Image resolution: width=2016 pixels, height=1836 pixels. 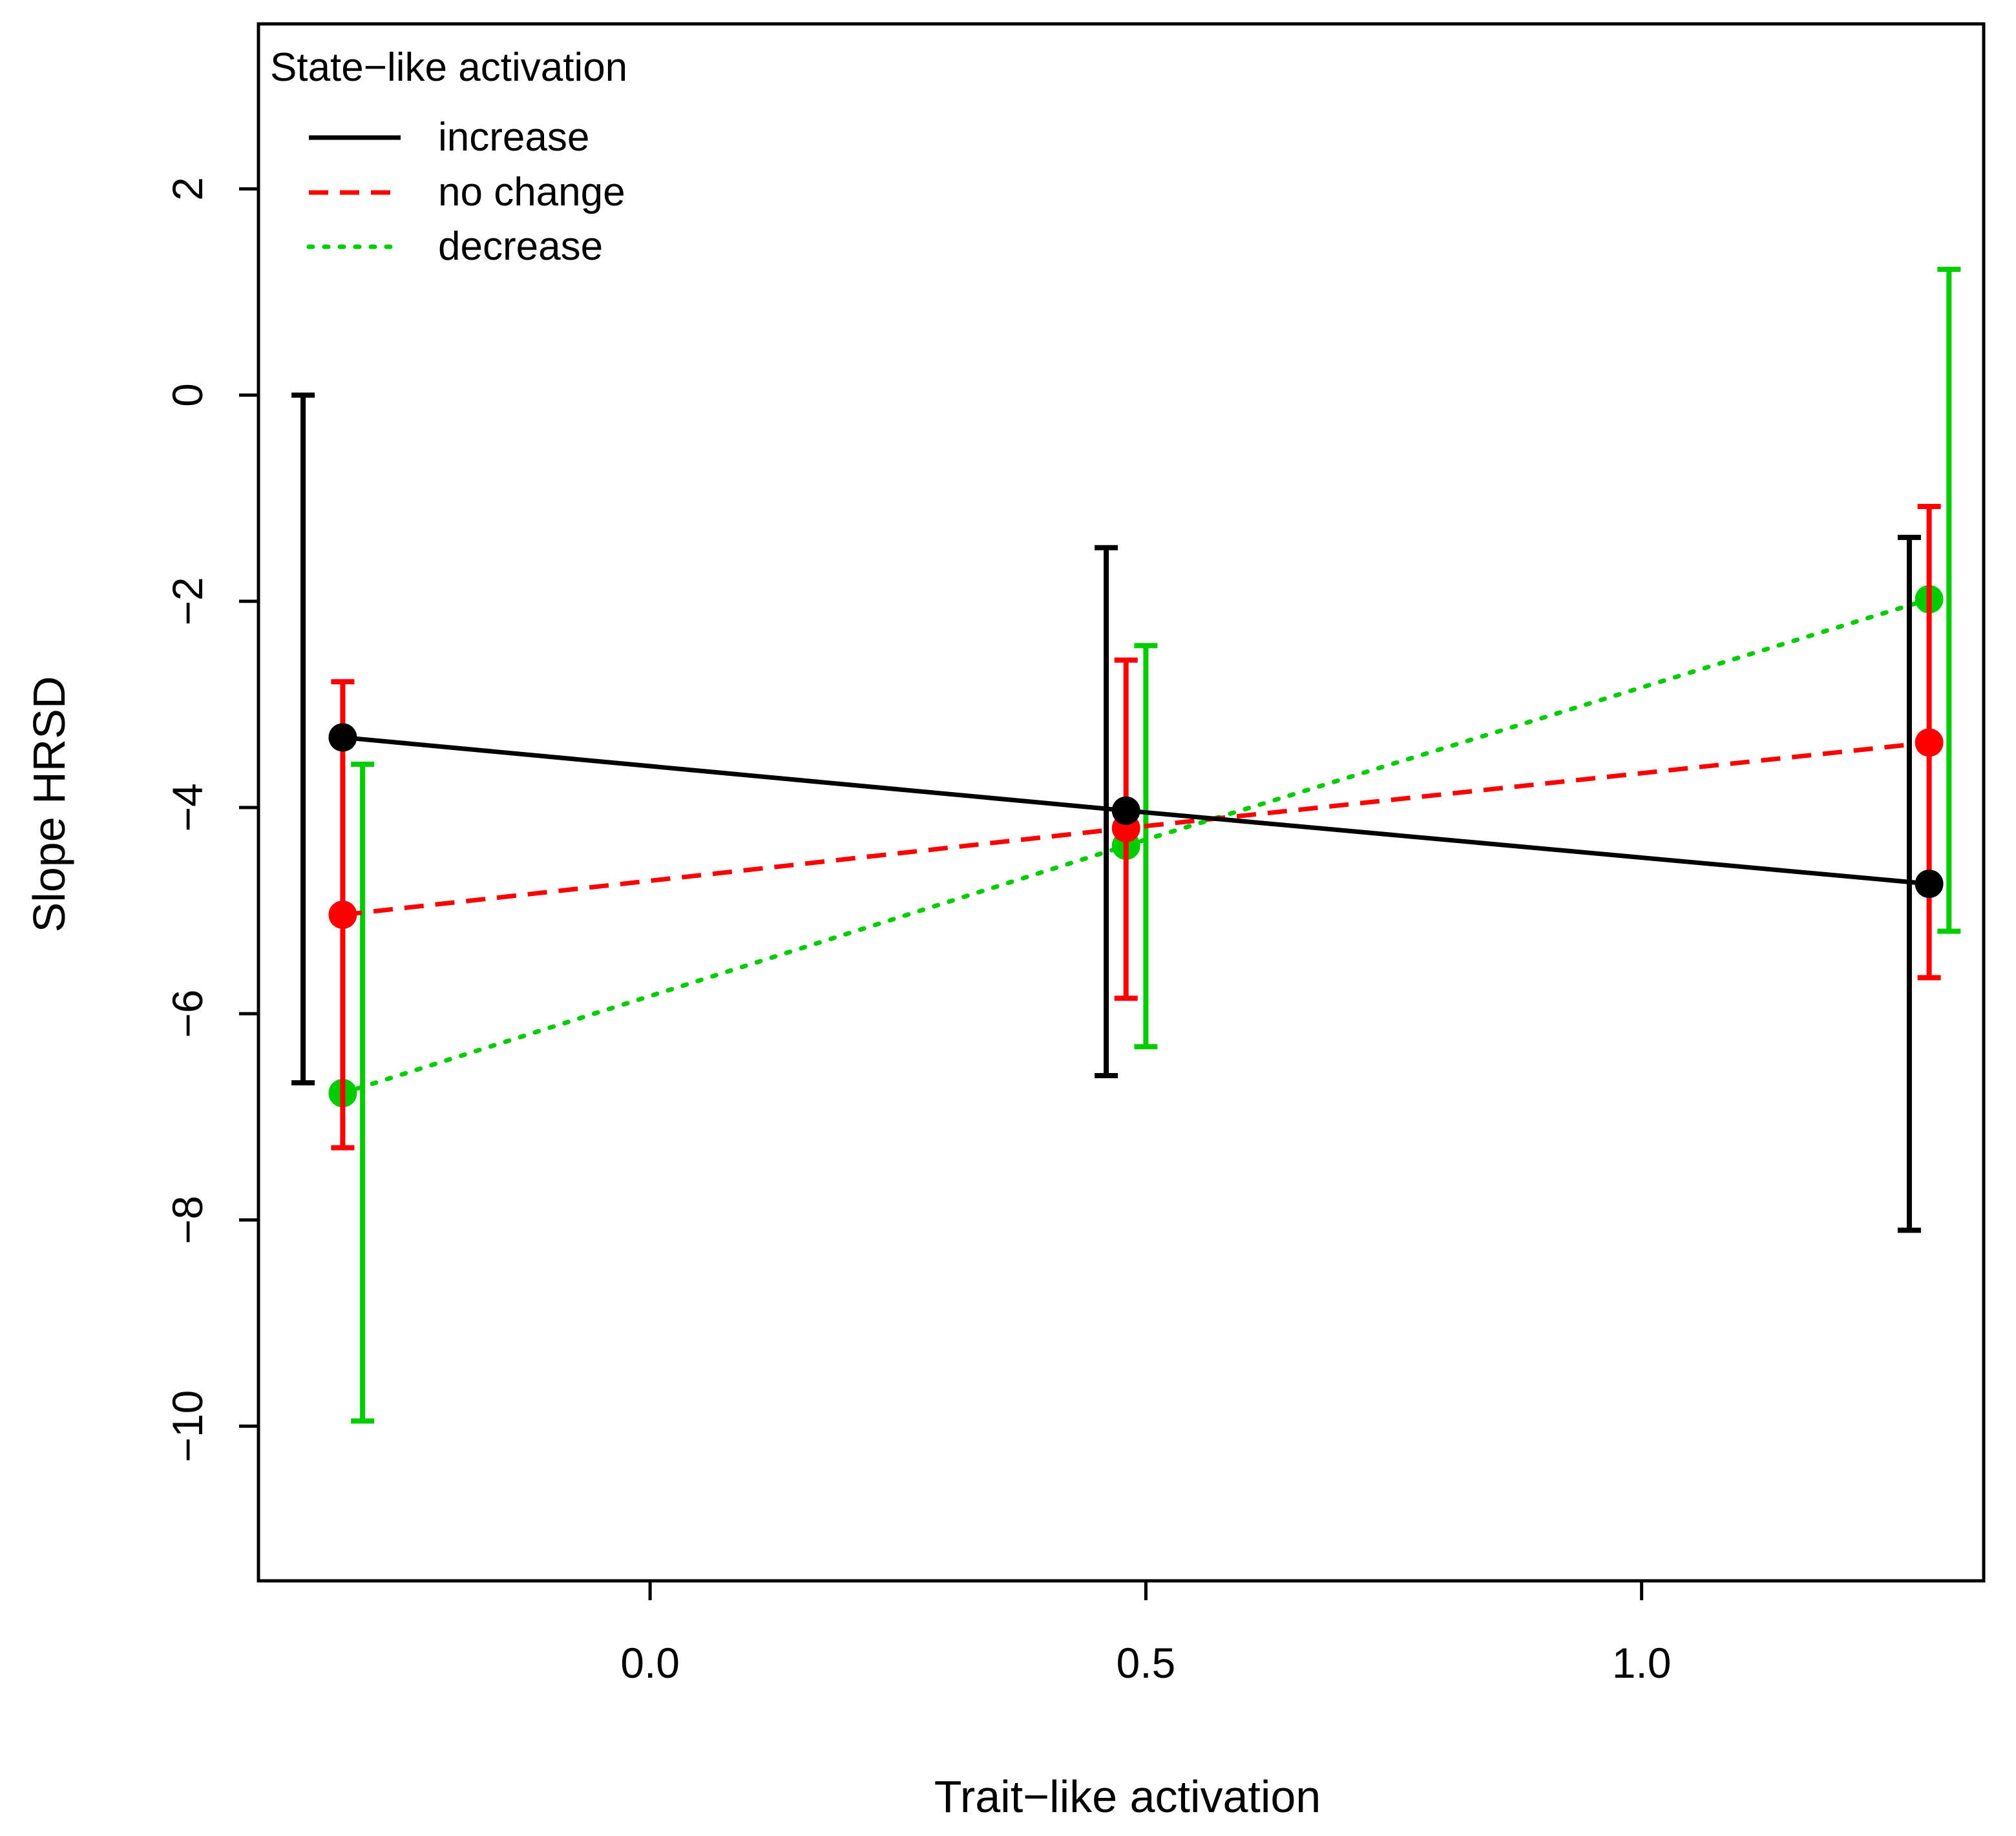 I want to click on y-tick-label: −6, so click(x=187, y=1014).